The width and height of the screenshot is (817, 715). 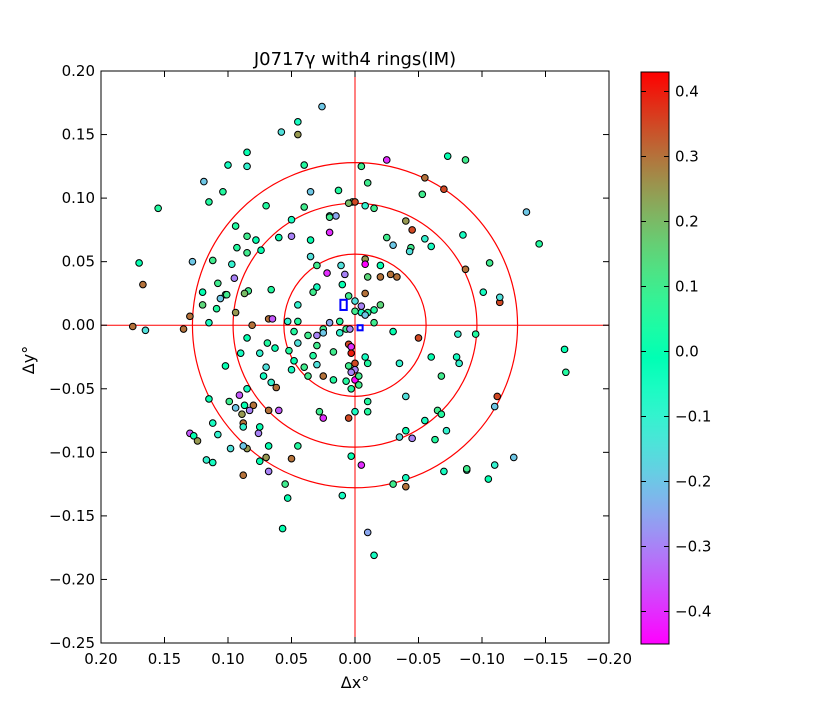 What do you see at coordinates (419, 659) in the screenshot?
I see `x-tick-label: −0.05` at bounding box center [419, 659].